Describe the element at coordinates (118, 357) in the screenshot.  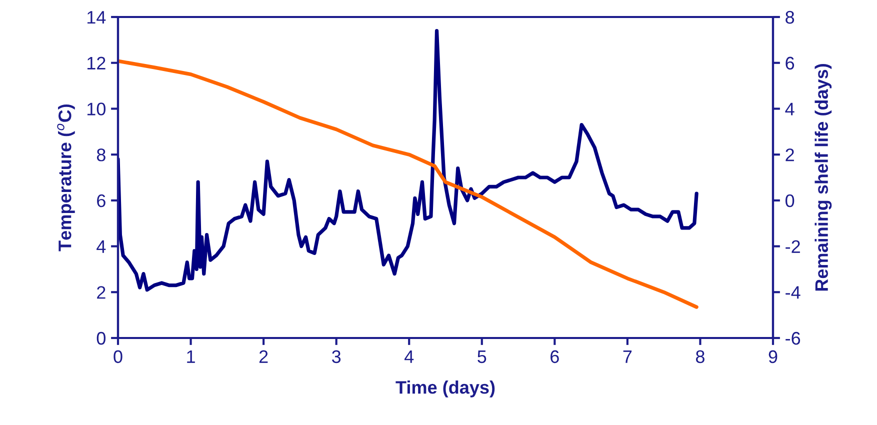
I see `x-tick-label: 0` at that location.